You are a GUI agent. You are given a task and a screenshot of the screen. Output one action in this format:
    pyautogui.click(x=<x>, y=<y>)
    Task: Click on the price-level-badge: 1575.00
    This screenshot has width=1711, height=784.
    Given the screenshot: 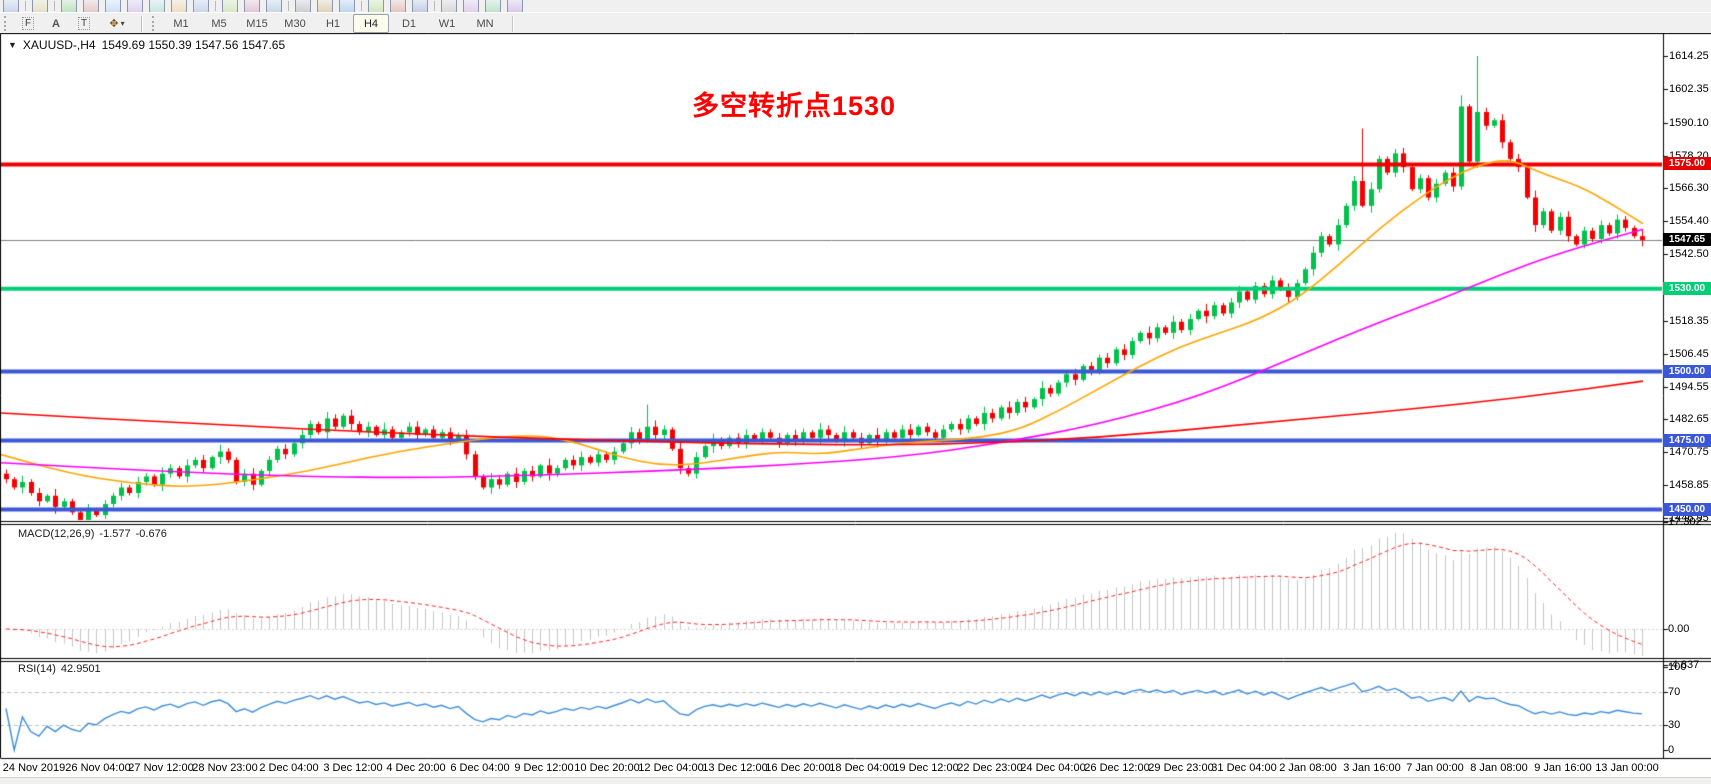 What is the action you would take?
    pyautogui.click(x=1687, y=163)
    